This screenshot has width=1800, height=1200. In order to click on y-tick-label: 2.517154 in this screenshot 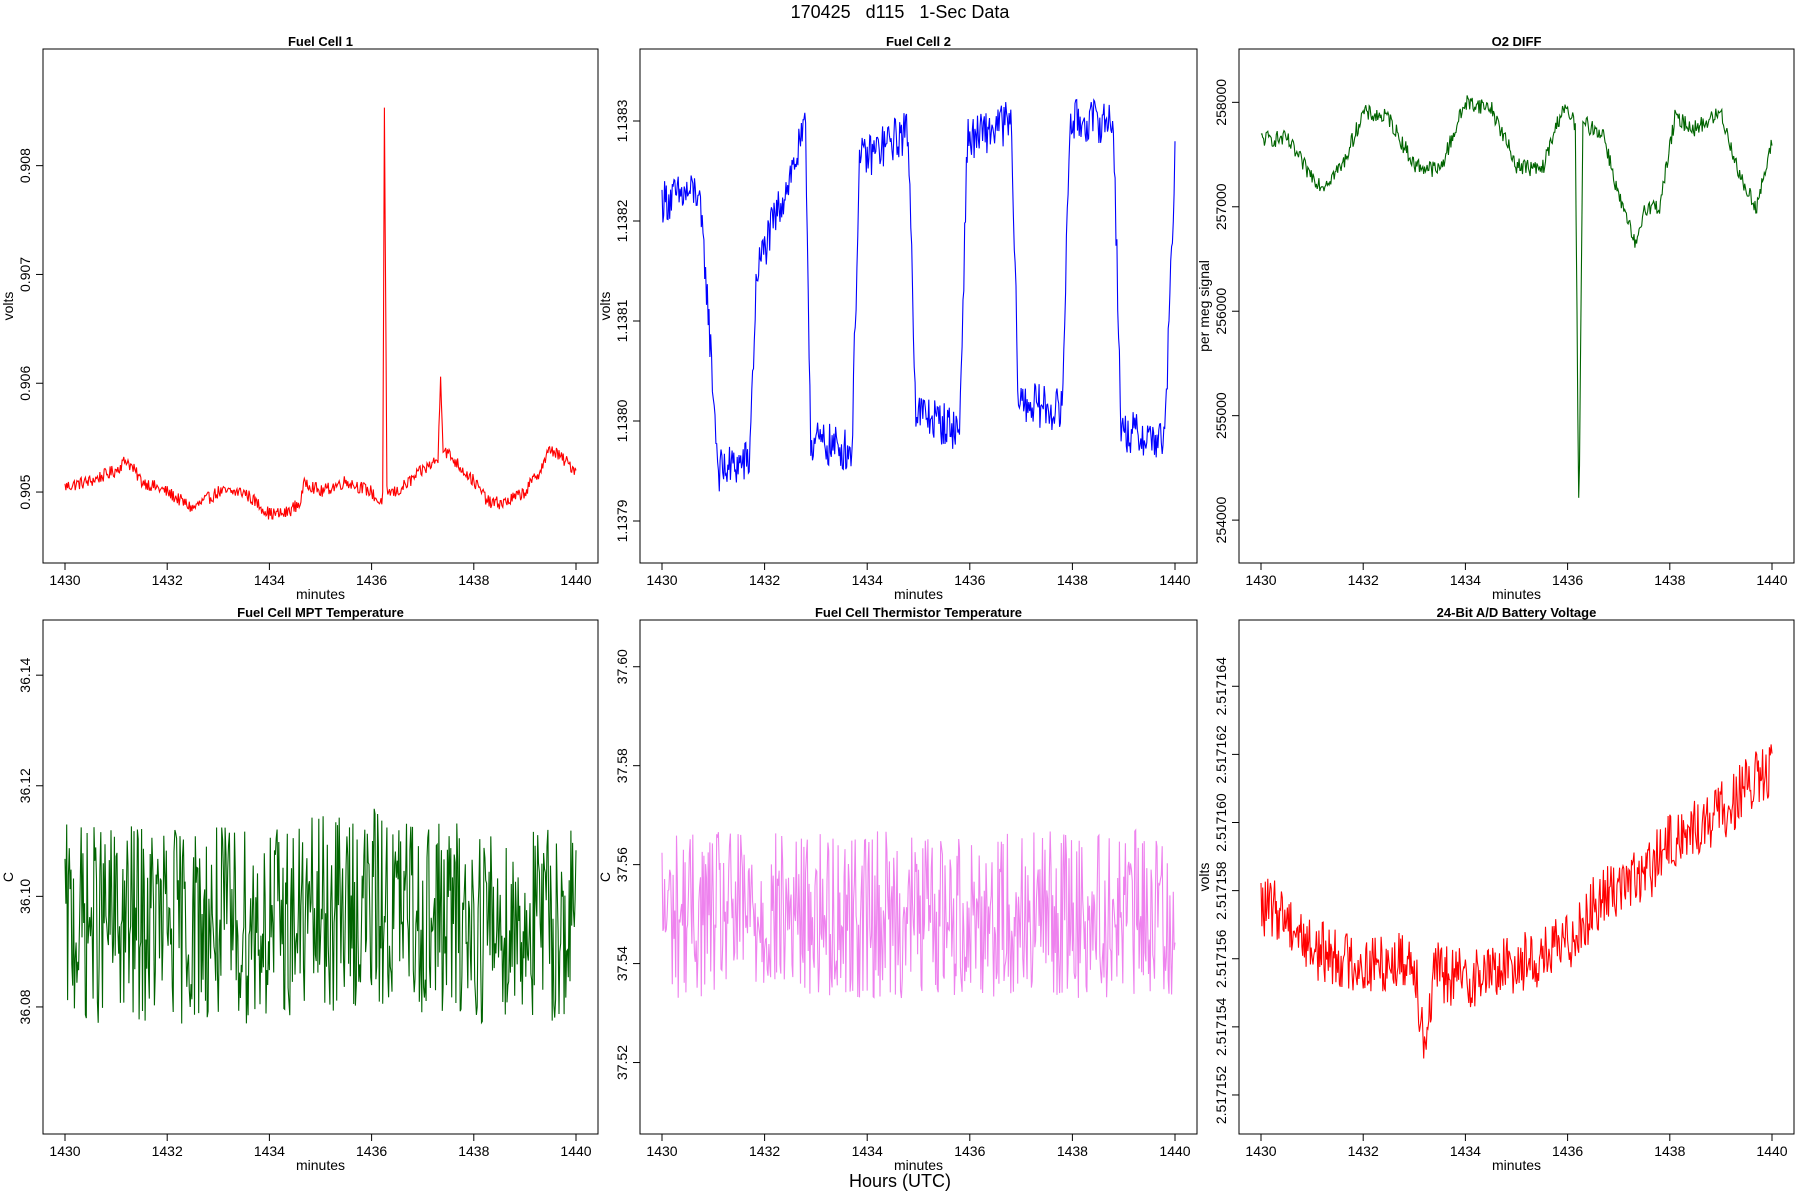, I will do `click(1221, 1026)`.